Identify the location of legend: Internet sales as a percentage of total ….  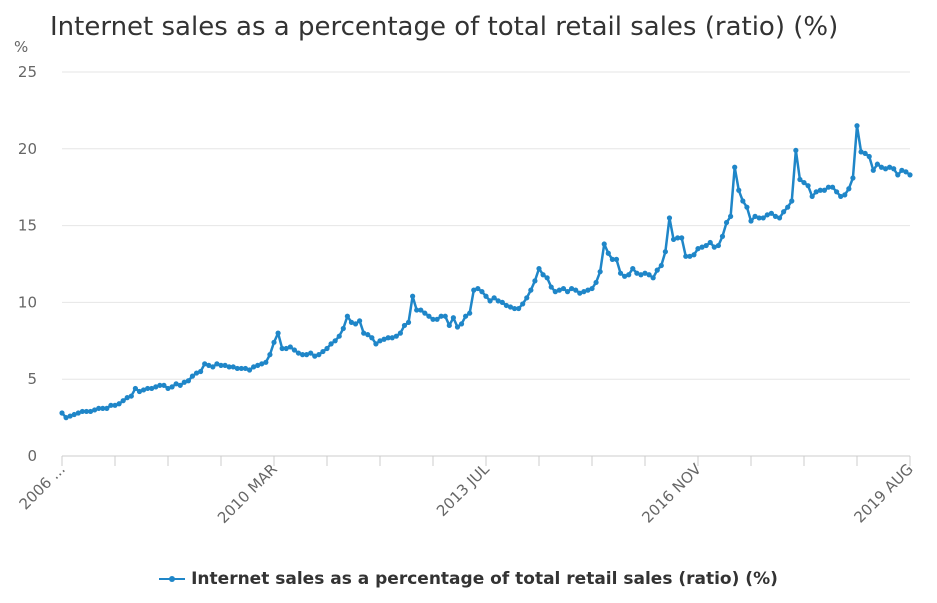
(468, 579).